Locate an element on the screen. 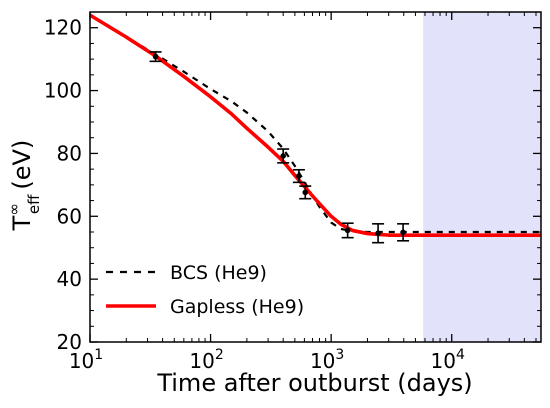 The width and height of the screenshot is (550, 408). y-tick-label: 60 is located at coordinates (69, 216).